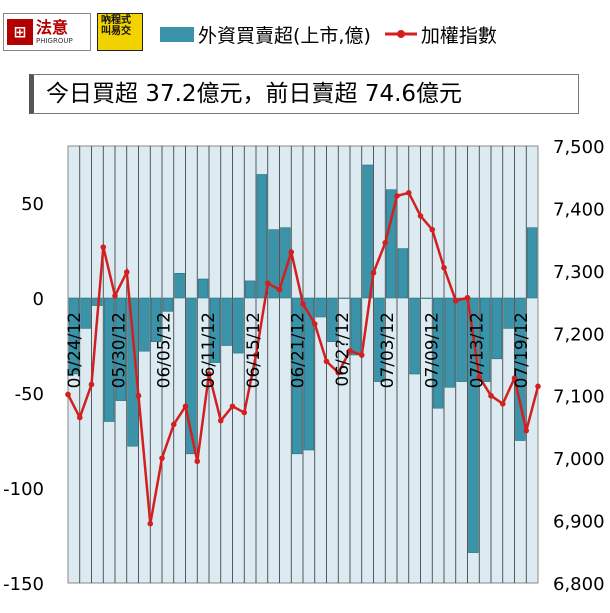 The width and height of the screenshot is (610, 613). What do you see at coordinates (579, 459) in the screenshot?
I see `right-tick-label: 7,000` at bounding box center [579, 459].